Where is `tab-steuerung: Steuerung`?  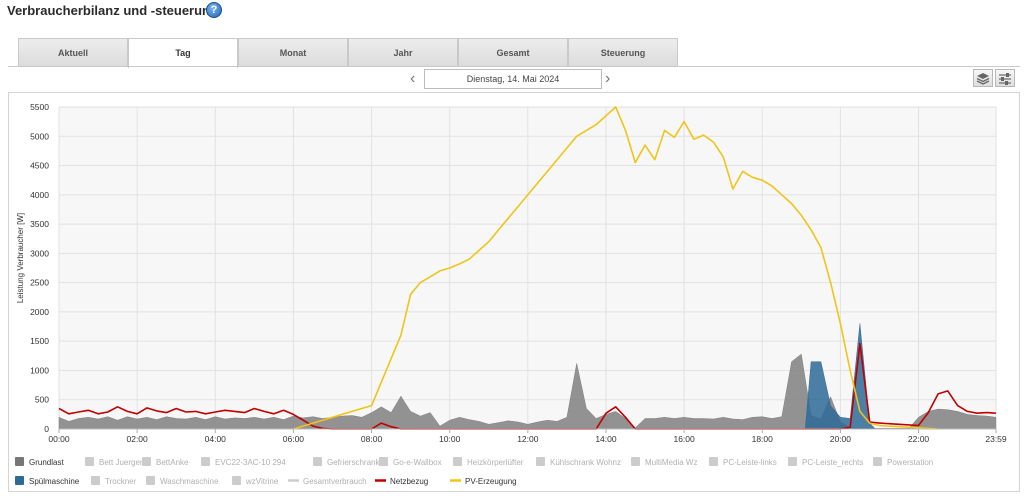
tab-steuerung: Steuerung is located at coordinates (623, 52).